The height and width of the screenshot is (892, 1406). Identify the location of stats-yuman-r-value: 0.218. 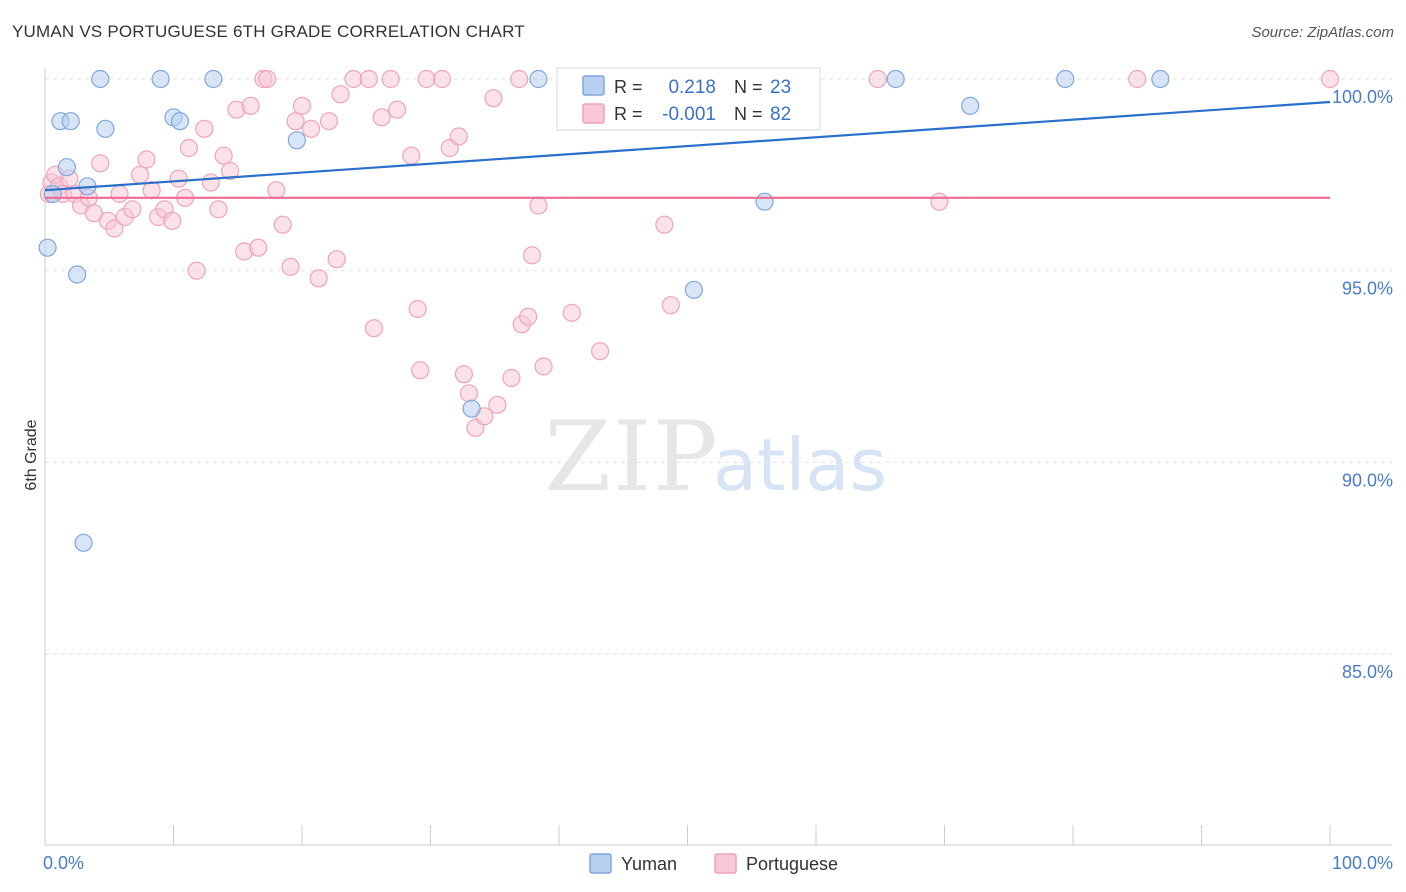
(692, 87).